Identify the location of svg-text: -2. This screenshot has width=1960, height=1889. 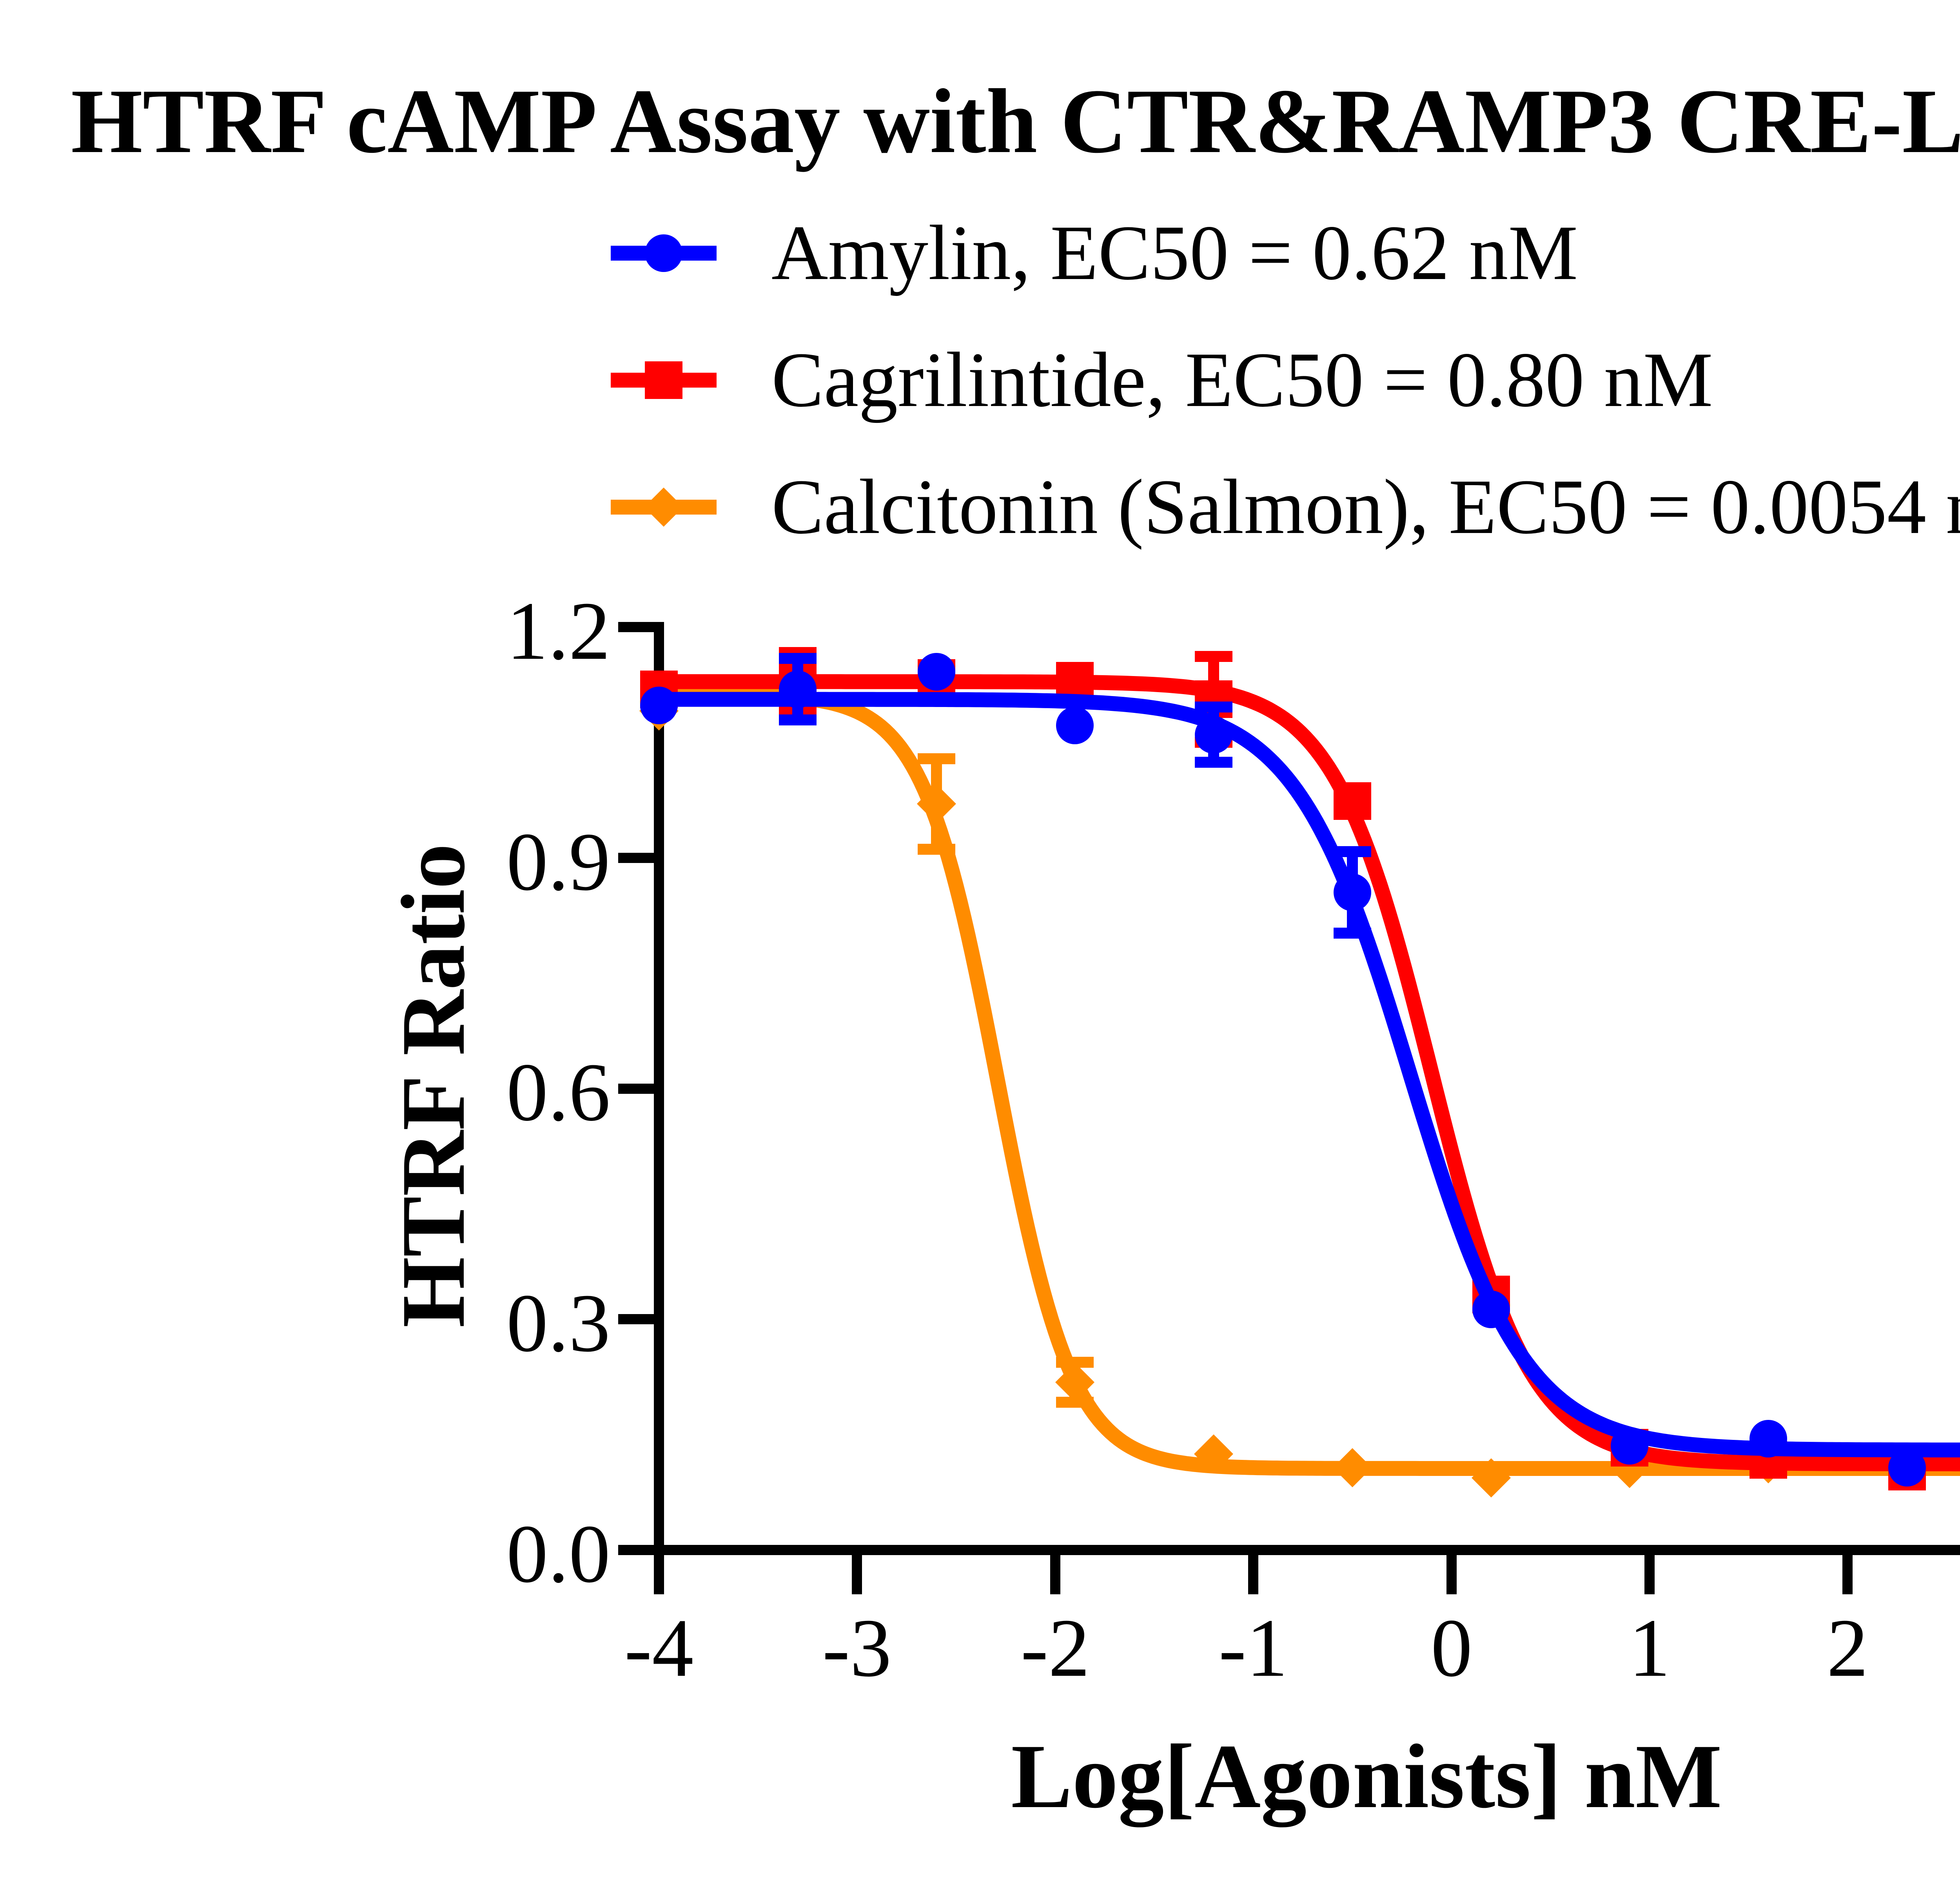
(1055, 1648).